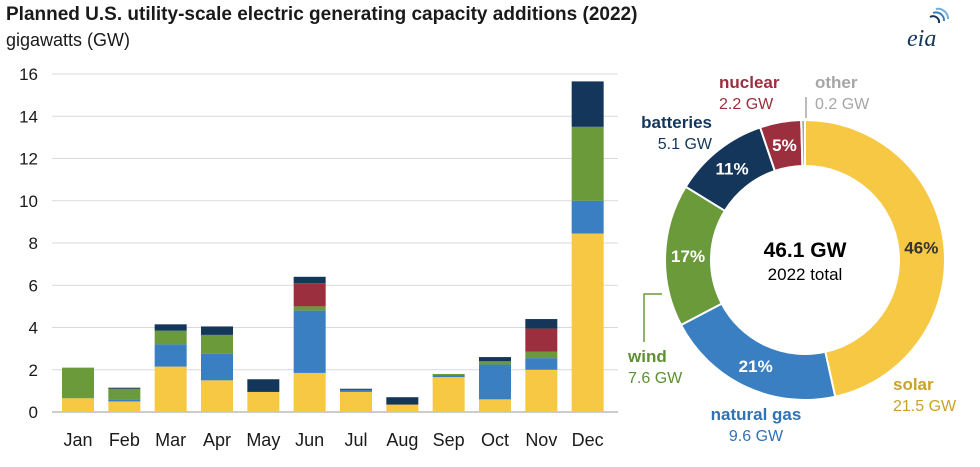 This screenshot has height=467, width=980. What do you see at coordinates (784, 145) in the screenshot?
I see `donut-pct-nuclear: 5%` at bounding box center [784, 145].